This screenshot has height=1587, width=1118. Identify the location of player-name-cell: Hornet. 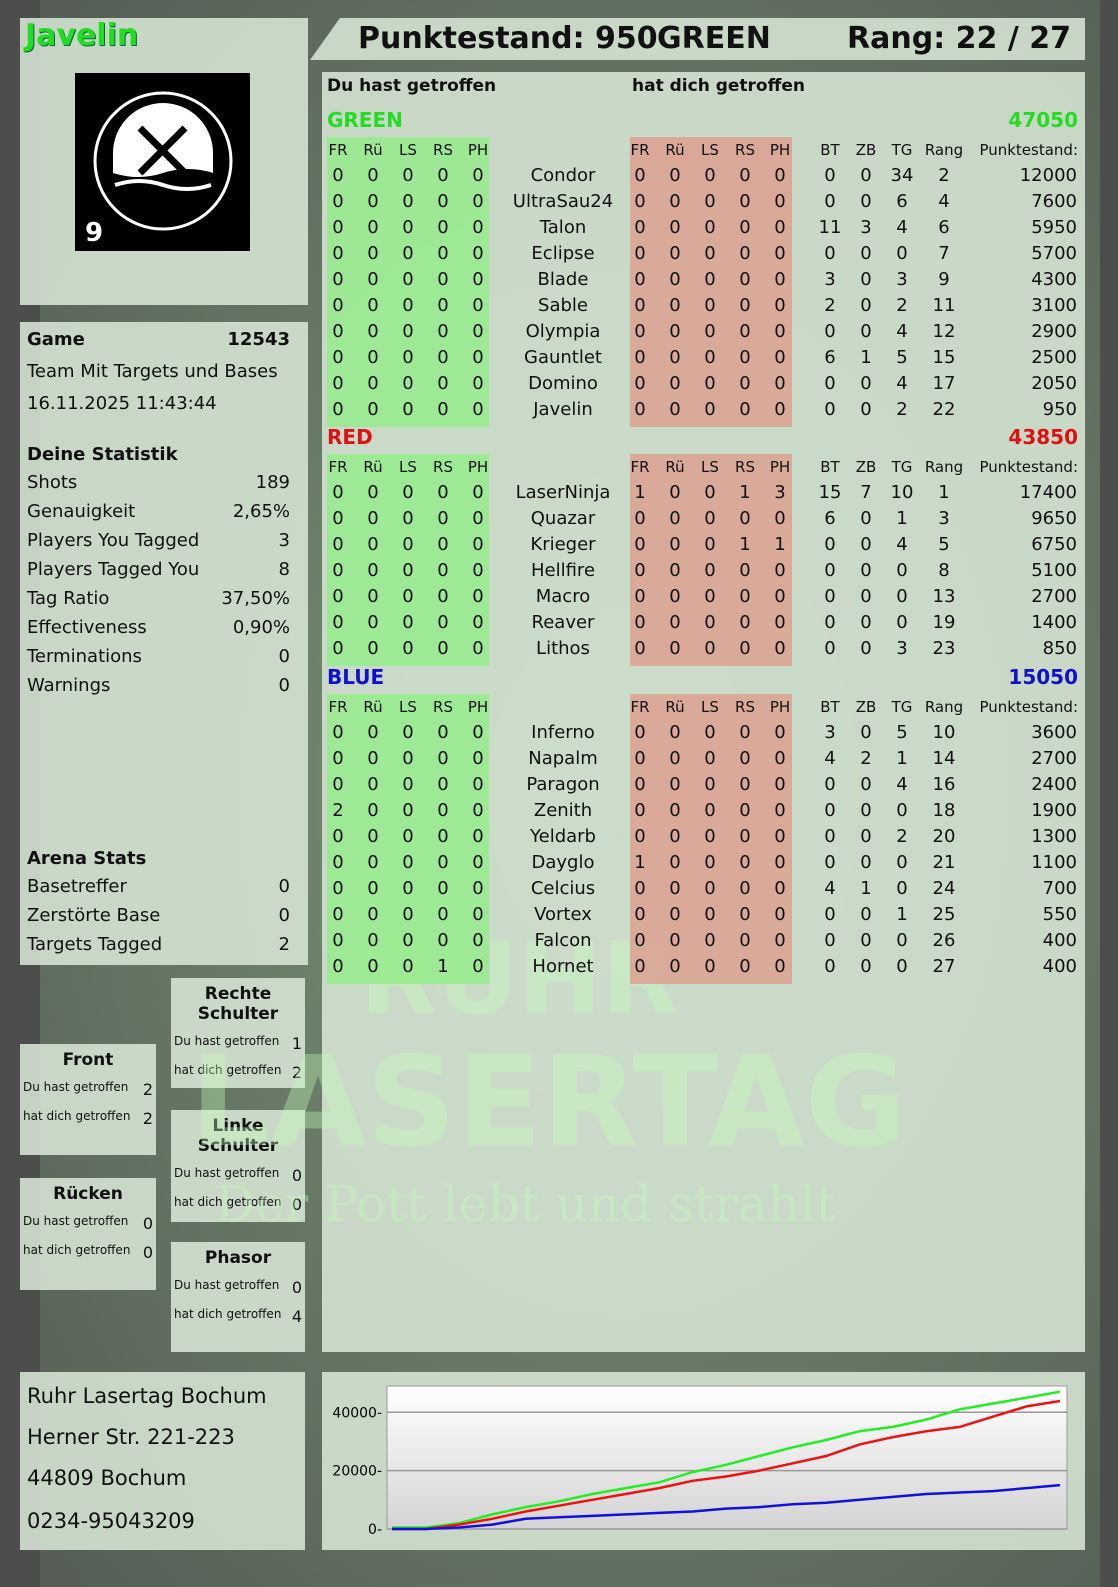
(563, 966).